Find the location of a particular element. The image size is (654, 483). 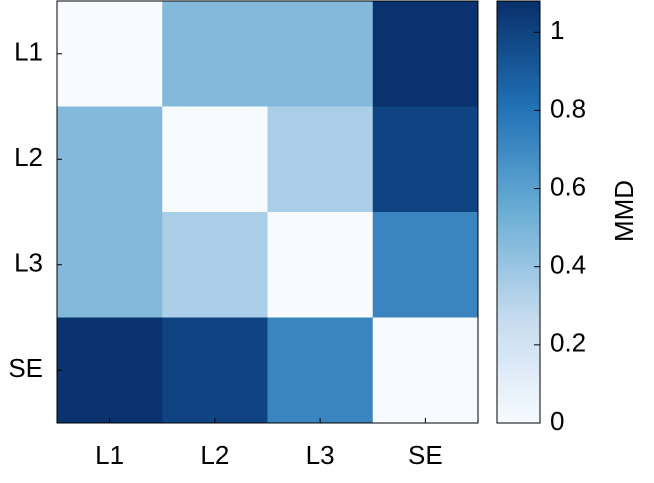

colorbar-tick-label: 0.2 is located at coordinates (568, 343).